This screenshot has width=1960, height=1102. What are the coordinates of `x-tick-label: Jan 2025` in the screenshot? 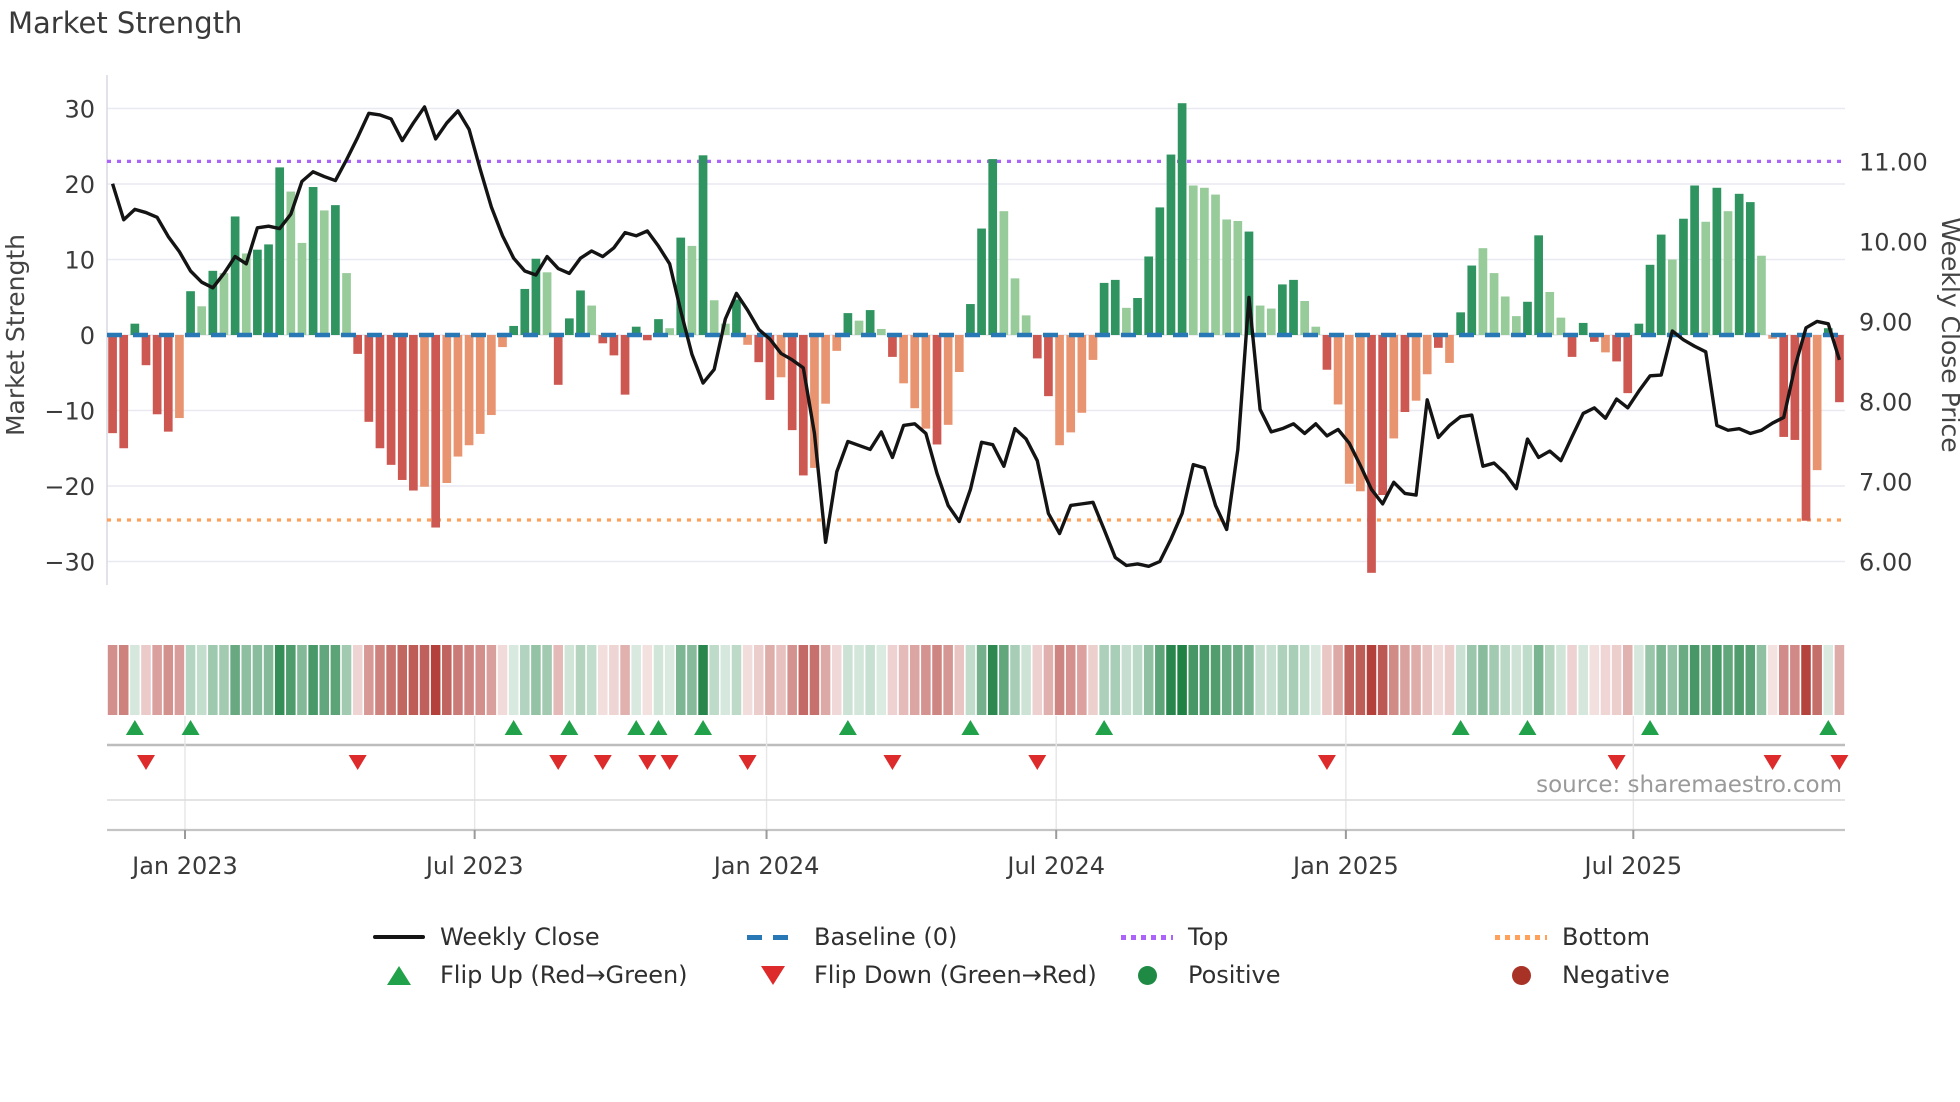 It's located at (1345, 866).